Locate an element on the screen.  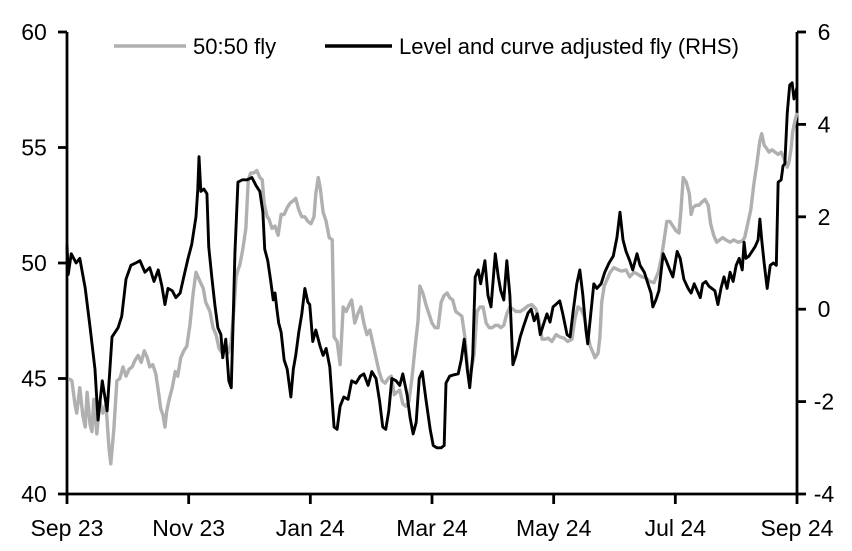
y-axis-left-tick-label: 40 is located at coordinates (34, 494).